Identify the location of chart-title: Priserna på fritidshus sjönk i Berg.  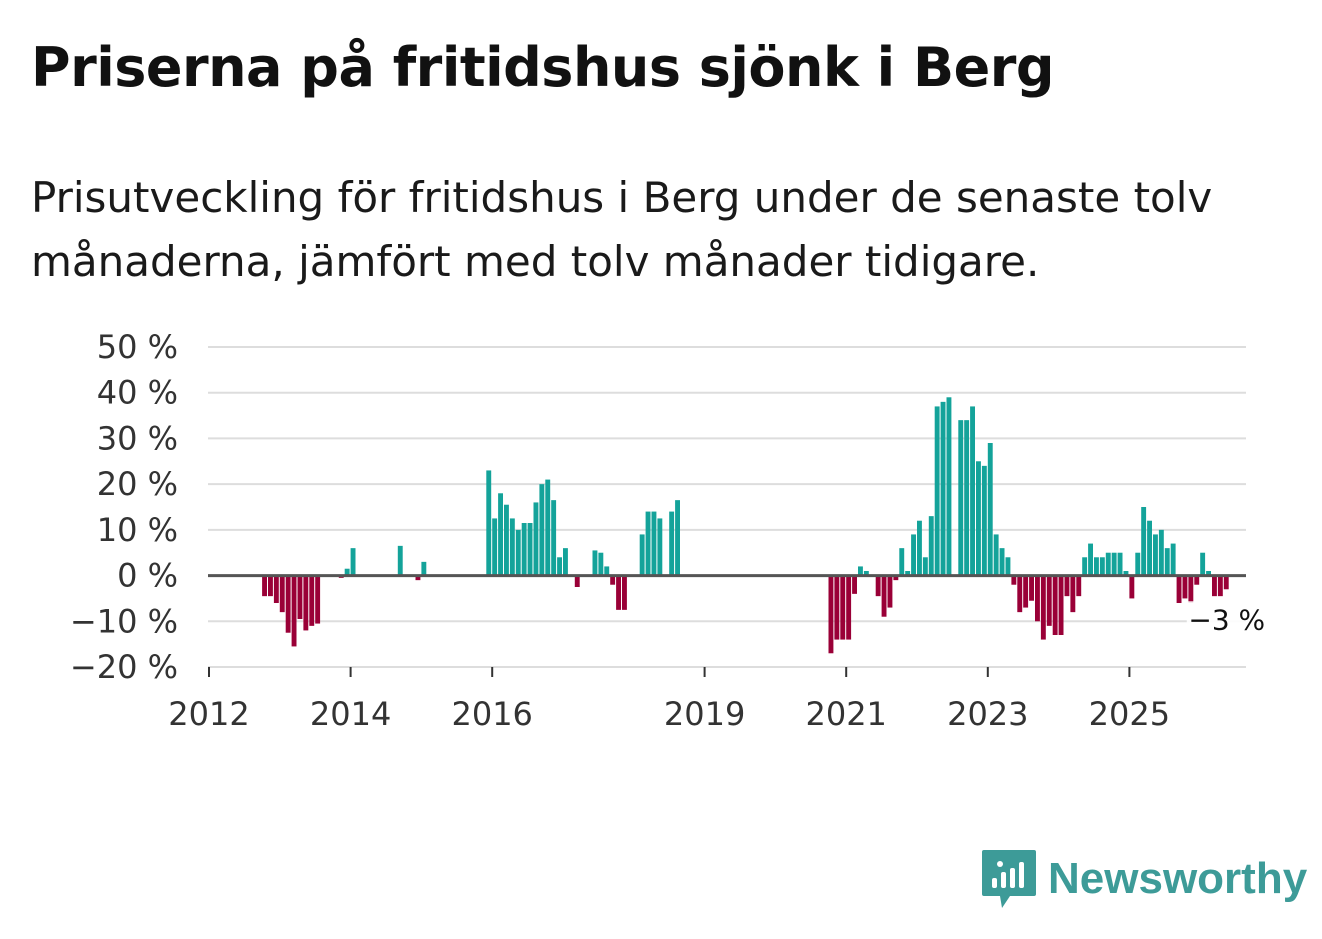
(543, 67).